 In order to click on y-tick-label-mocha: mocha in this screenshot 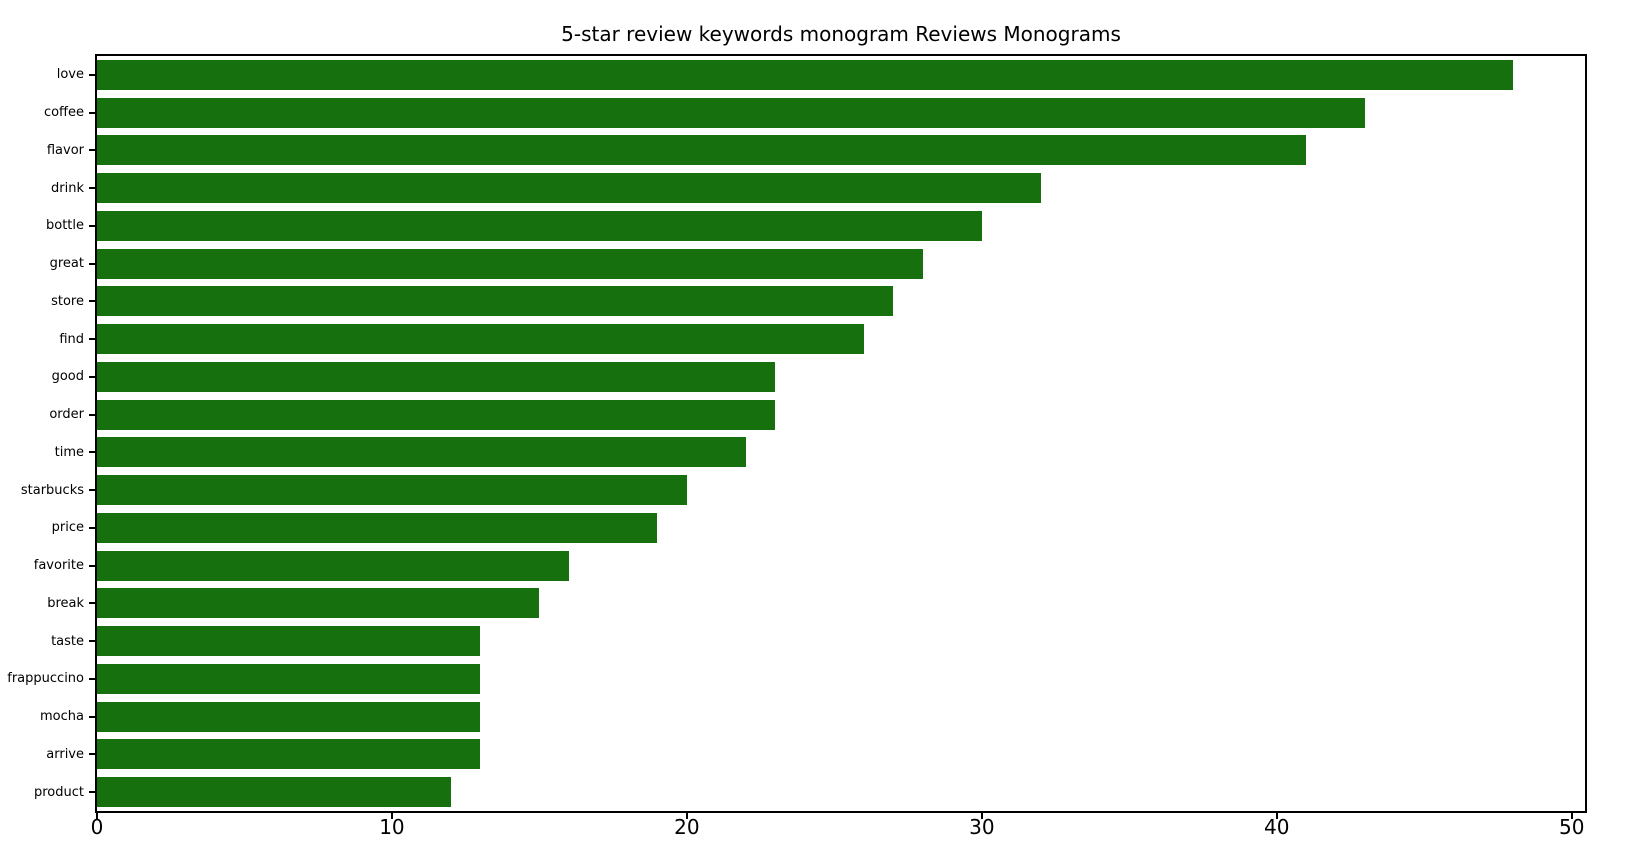, I will do `click(62, 717)`.